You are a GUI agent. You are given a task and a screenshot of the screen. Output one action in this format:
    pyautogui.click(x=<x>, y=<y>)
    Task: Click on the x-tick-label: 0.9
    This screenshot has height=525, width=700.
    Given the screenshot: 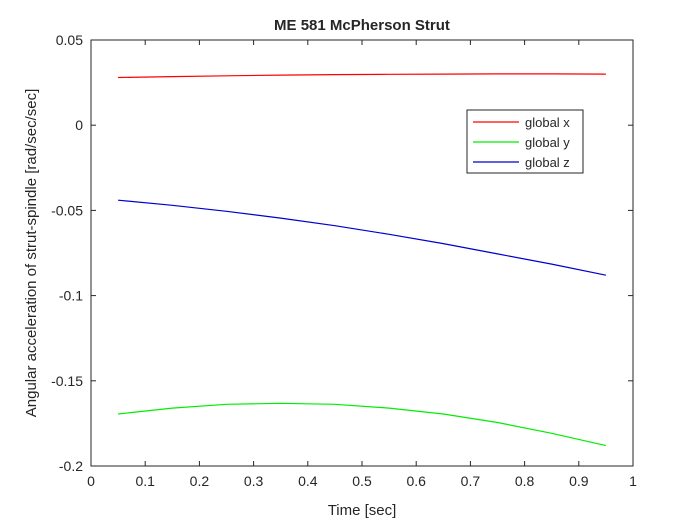 What is the action you would take?
    pyautogui.click(x=579, y=481)
    